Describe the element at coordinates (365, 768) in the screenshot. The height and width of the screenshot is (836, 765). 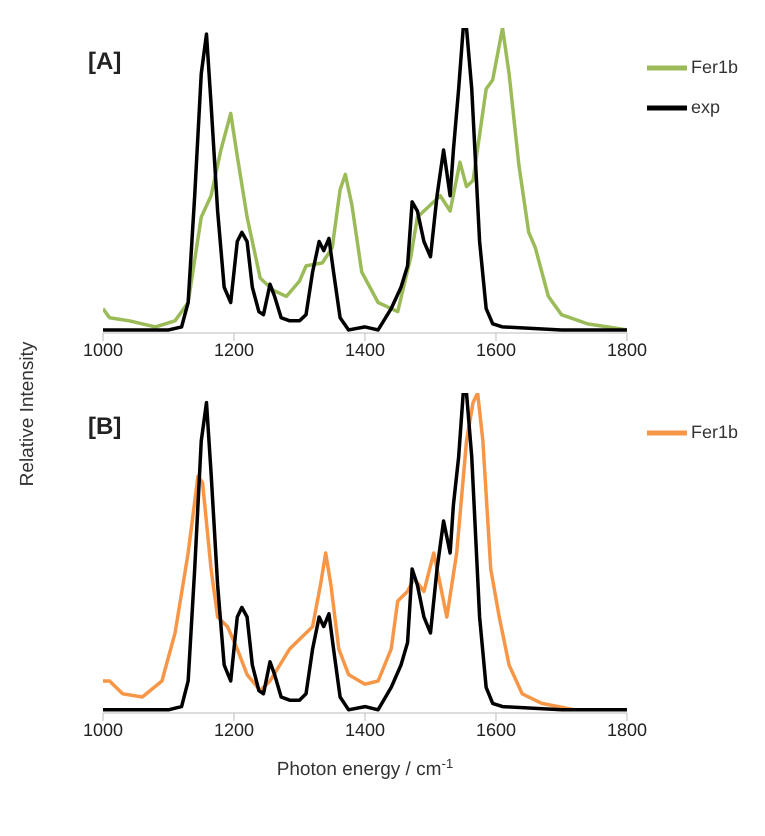
I see `x-axis-title: Photon energy / cm$^{-1}$` at that location.